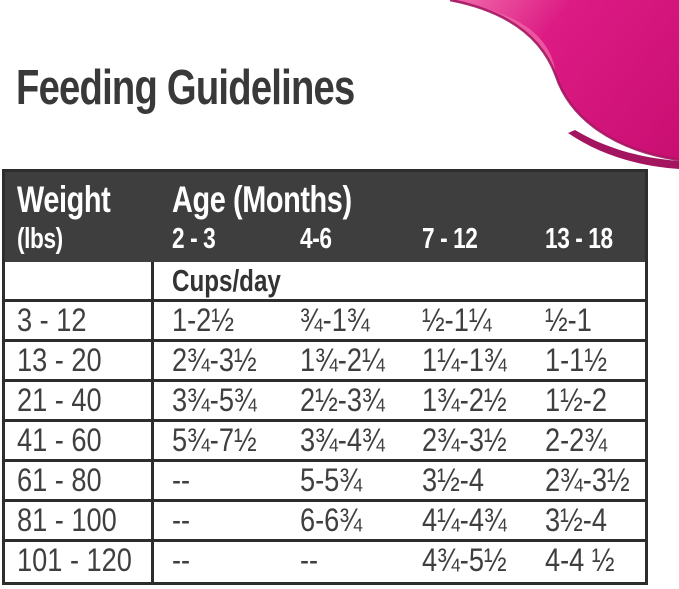  I want to click on table-row: 81 - 100 -- 6-6¾ 4¼-4¾ 3½-4, so click(325, 522).